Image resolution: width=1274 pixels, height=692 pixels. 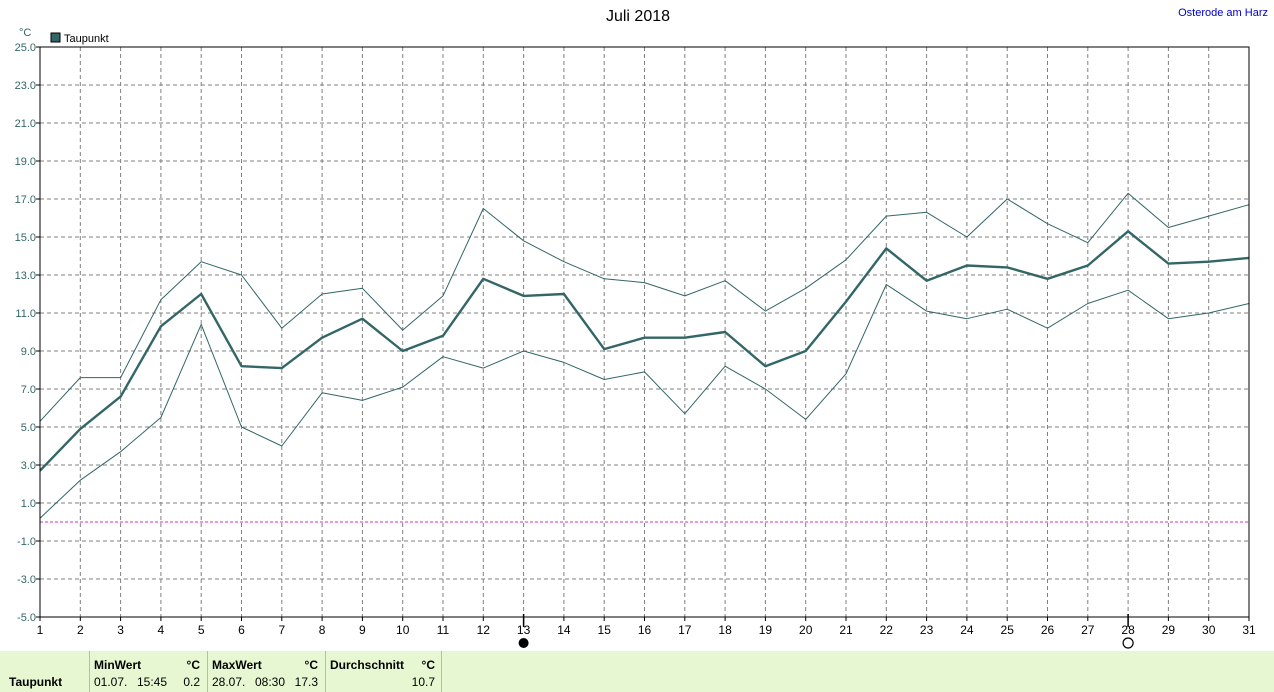 I want to click on y-tick-label: 3.0, so click(x=28, y=466).